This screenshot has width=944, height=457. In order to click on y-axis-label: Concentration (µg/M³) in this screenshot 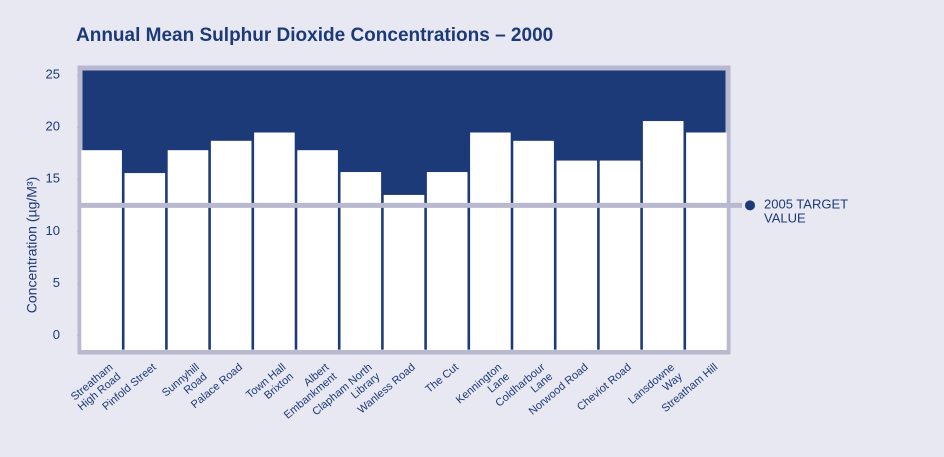, I will do `click(32, 245)`.